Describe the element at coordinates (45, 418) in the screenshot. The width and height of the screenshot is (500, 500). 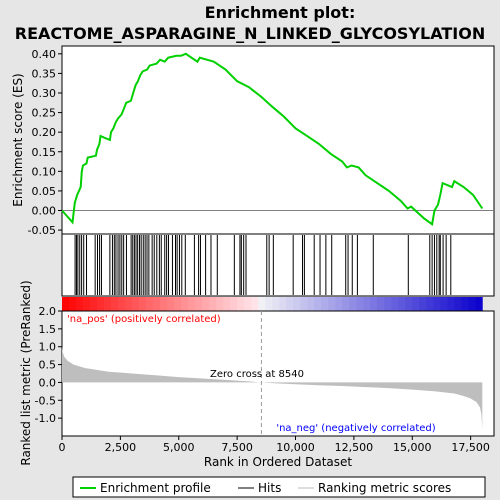
I see `metric-y-tick-label: -1.0` at that location.